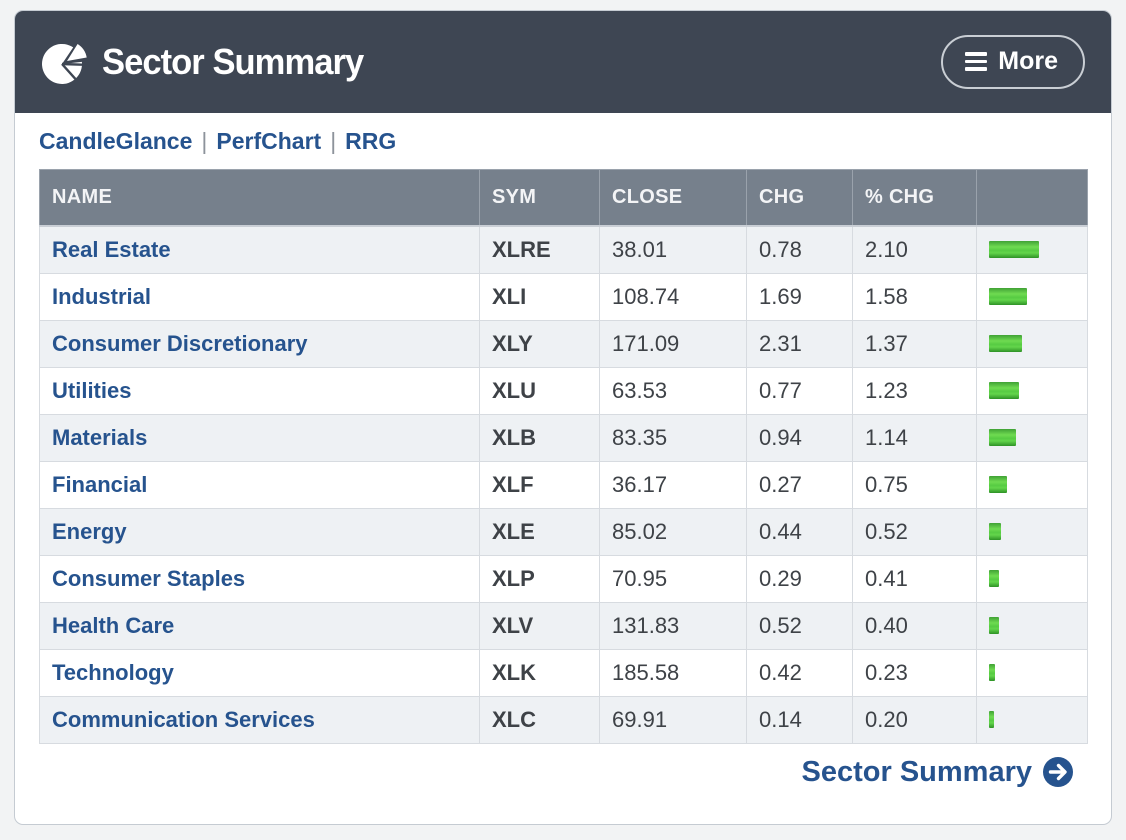 Image resolution: width=1126 pixels, height=840 pixels. I want to click on sector-name-cell: Real Estate, so click(259, 249).